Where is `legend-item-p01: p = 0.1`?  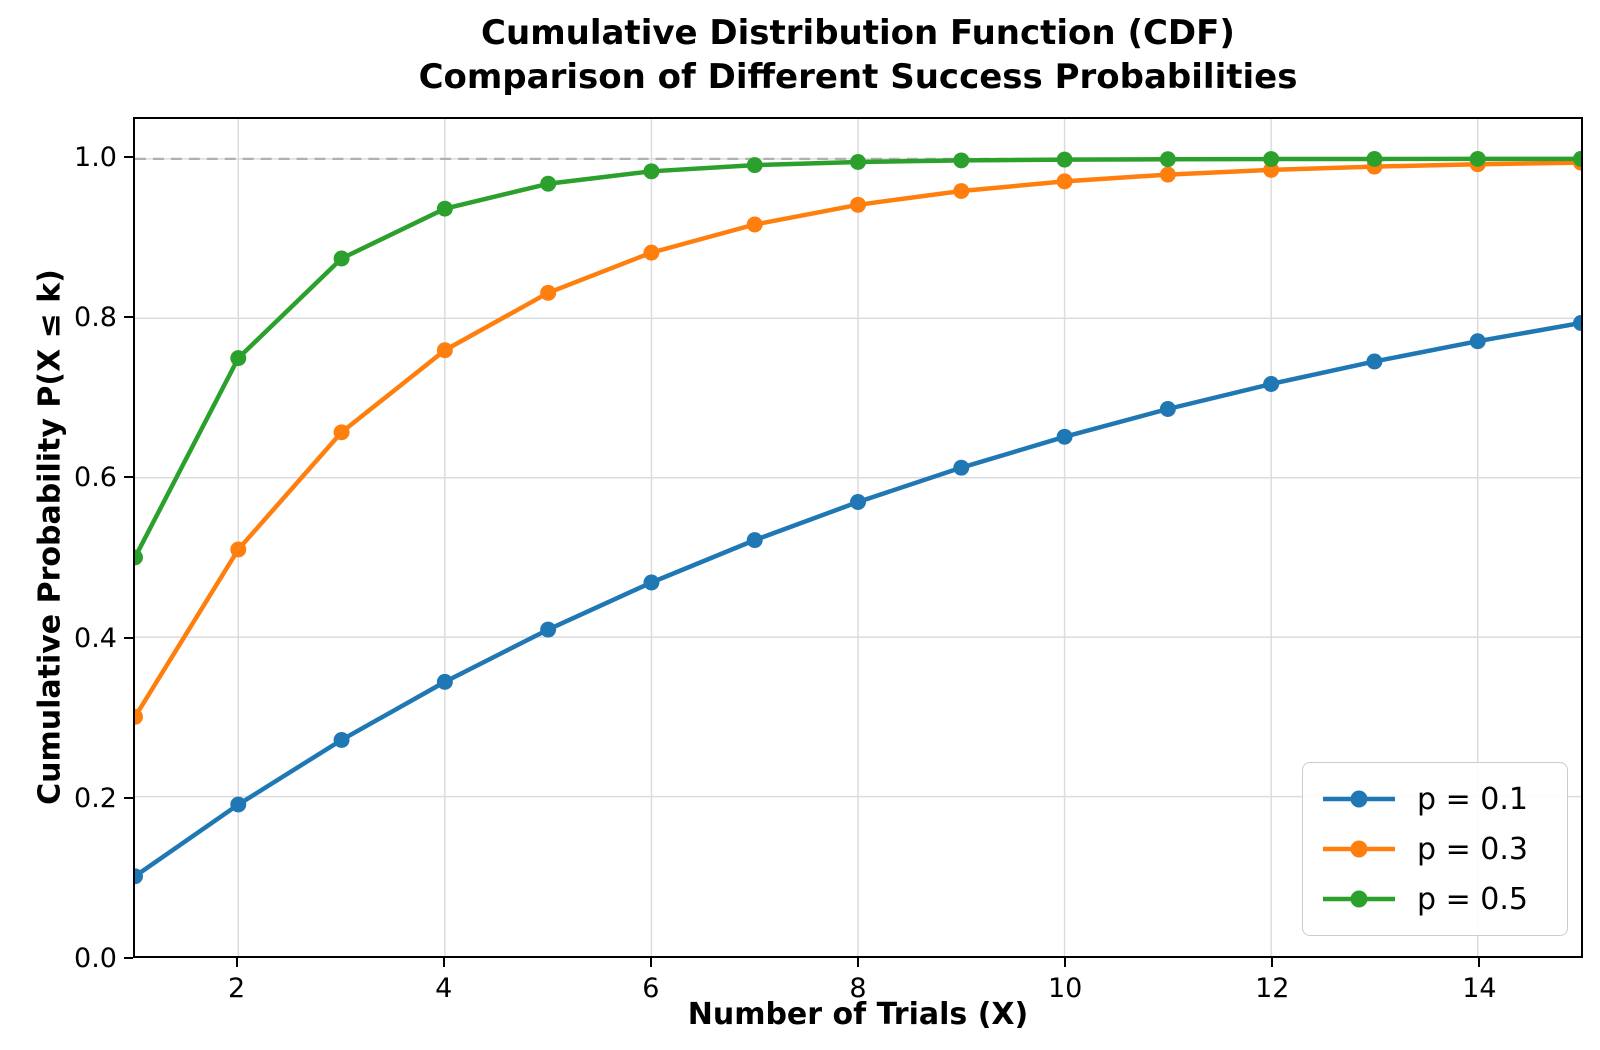 legend-item-p01: p = 0.1 is located at coordinates (1435, 799).